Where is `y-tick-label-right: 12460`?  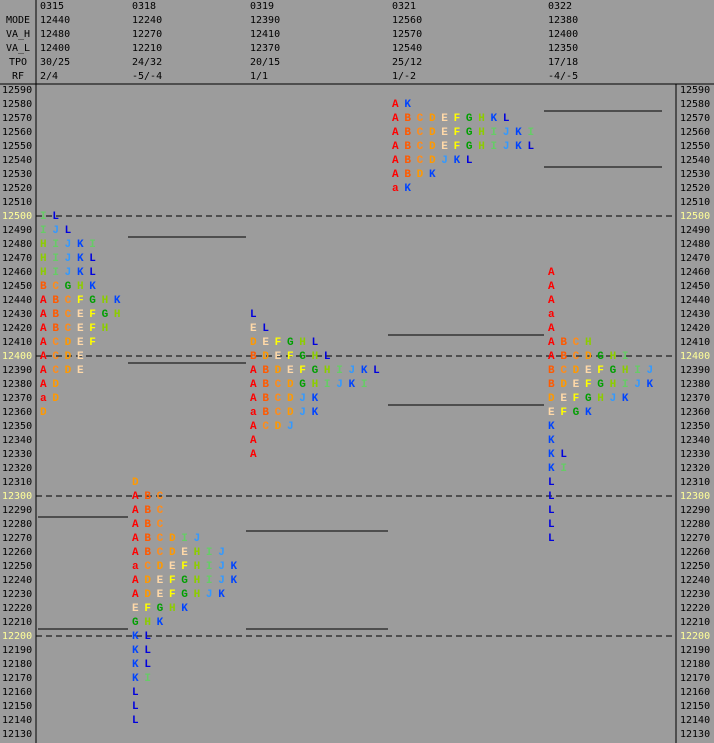
y-tick-label-right: 12460 is located at coordinates (695, 272).